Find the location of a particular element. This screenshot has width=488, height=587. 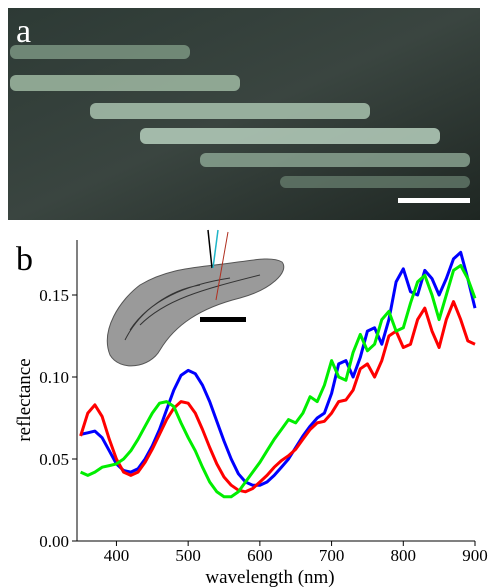

y-tick-label: 0.05 is located at coordinates (54, 459).